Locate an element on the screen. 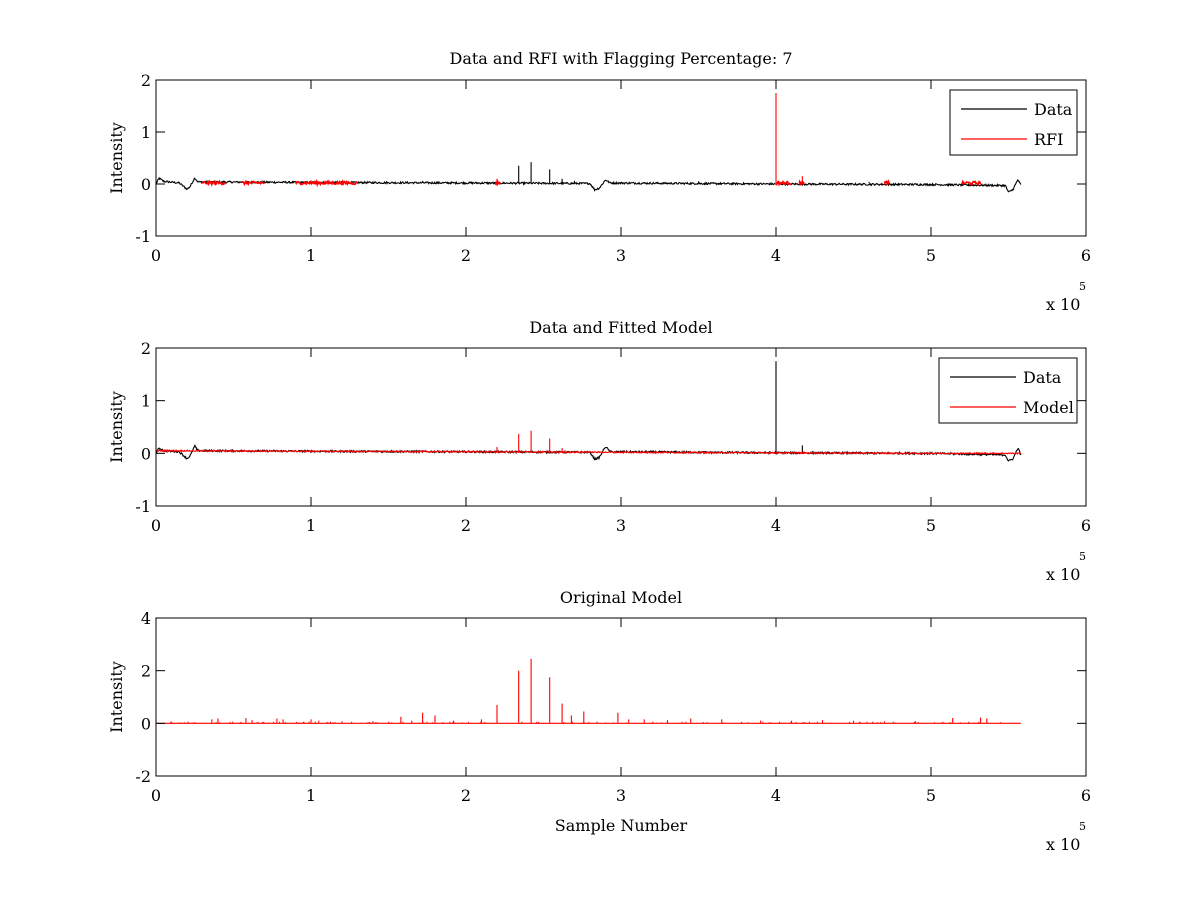 The image size is (1200, 900). panel-1-ylabel: Intensity is located at coordinates (116, 158).